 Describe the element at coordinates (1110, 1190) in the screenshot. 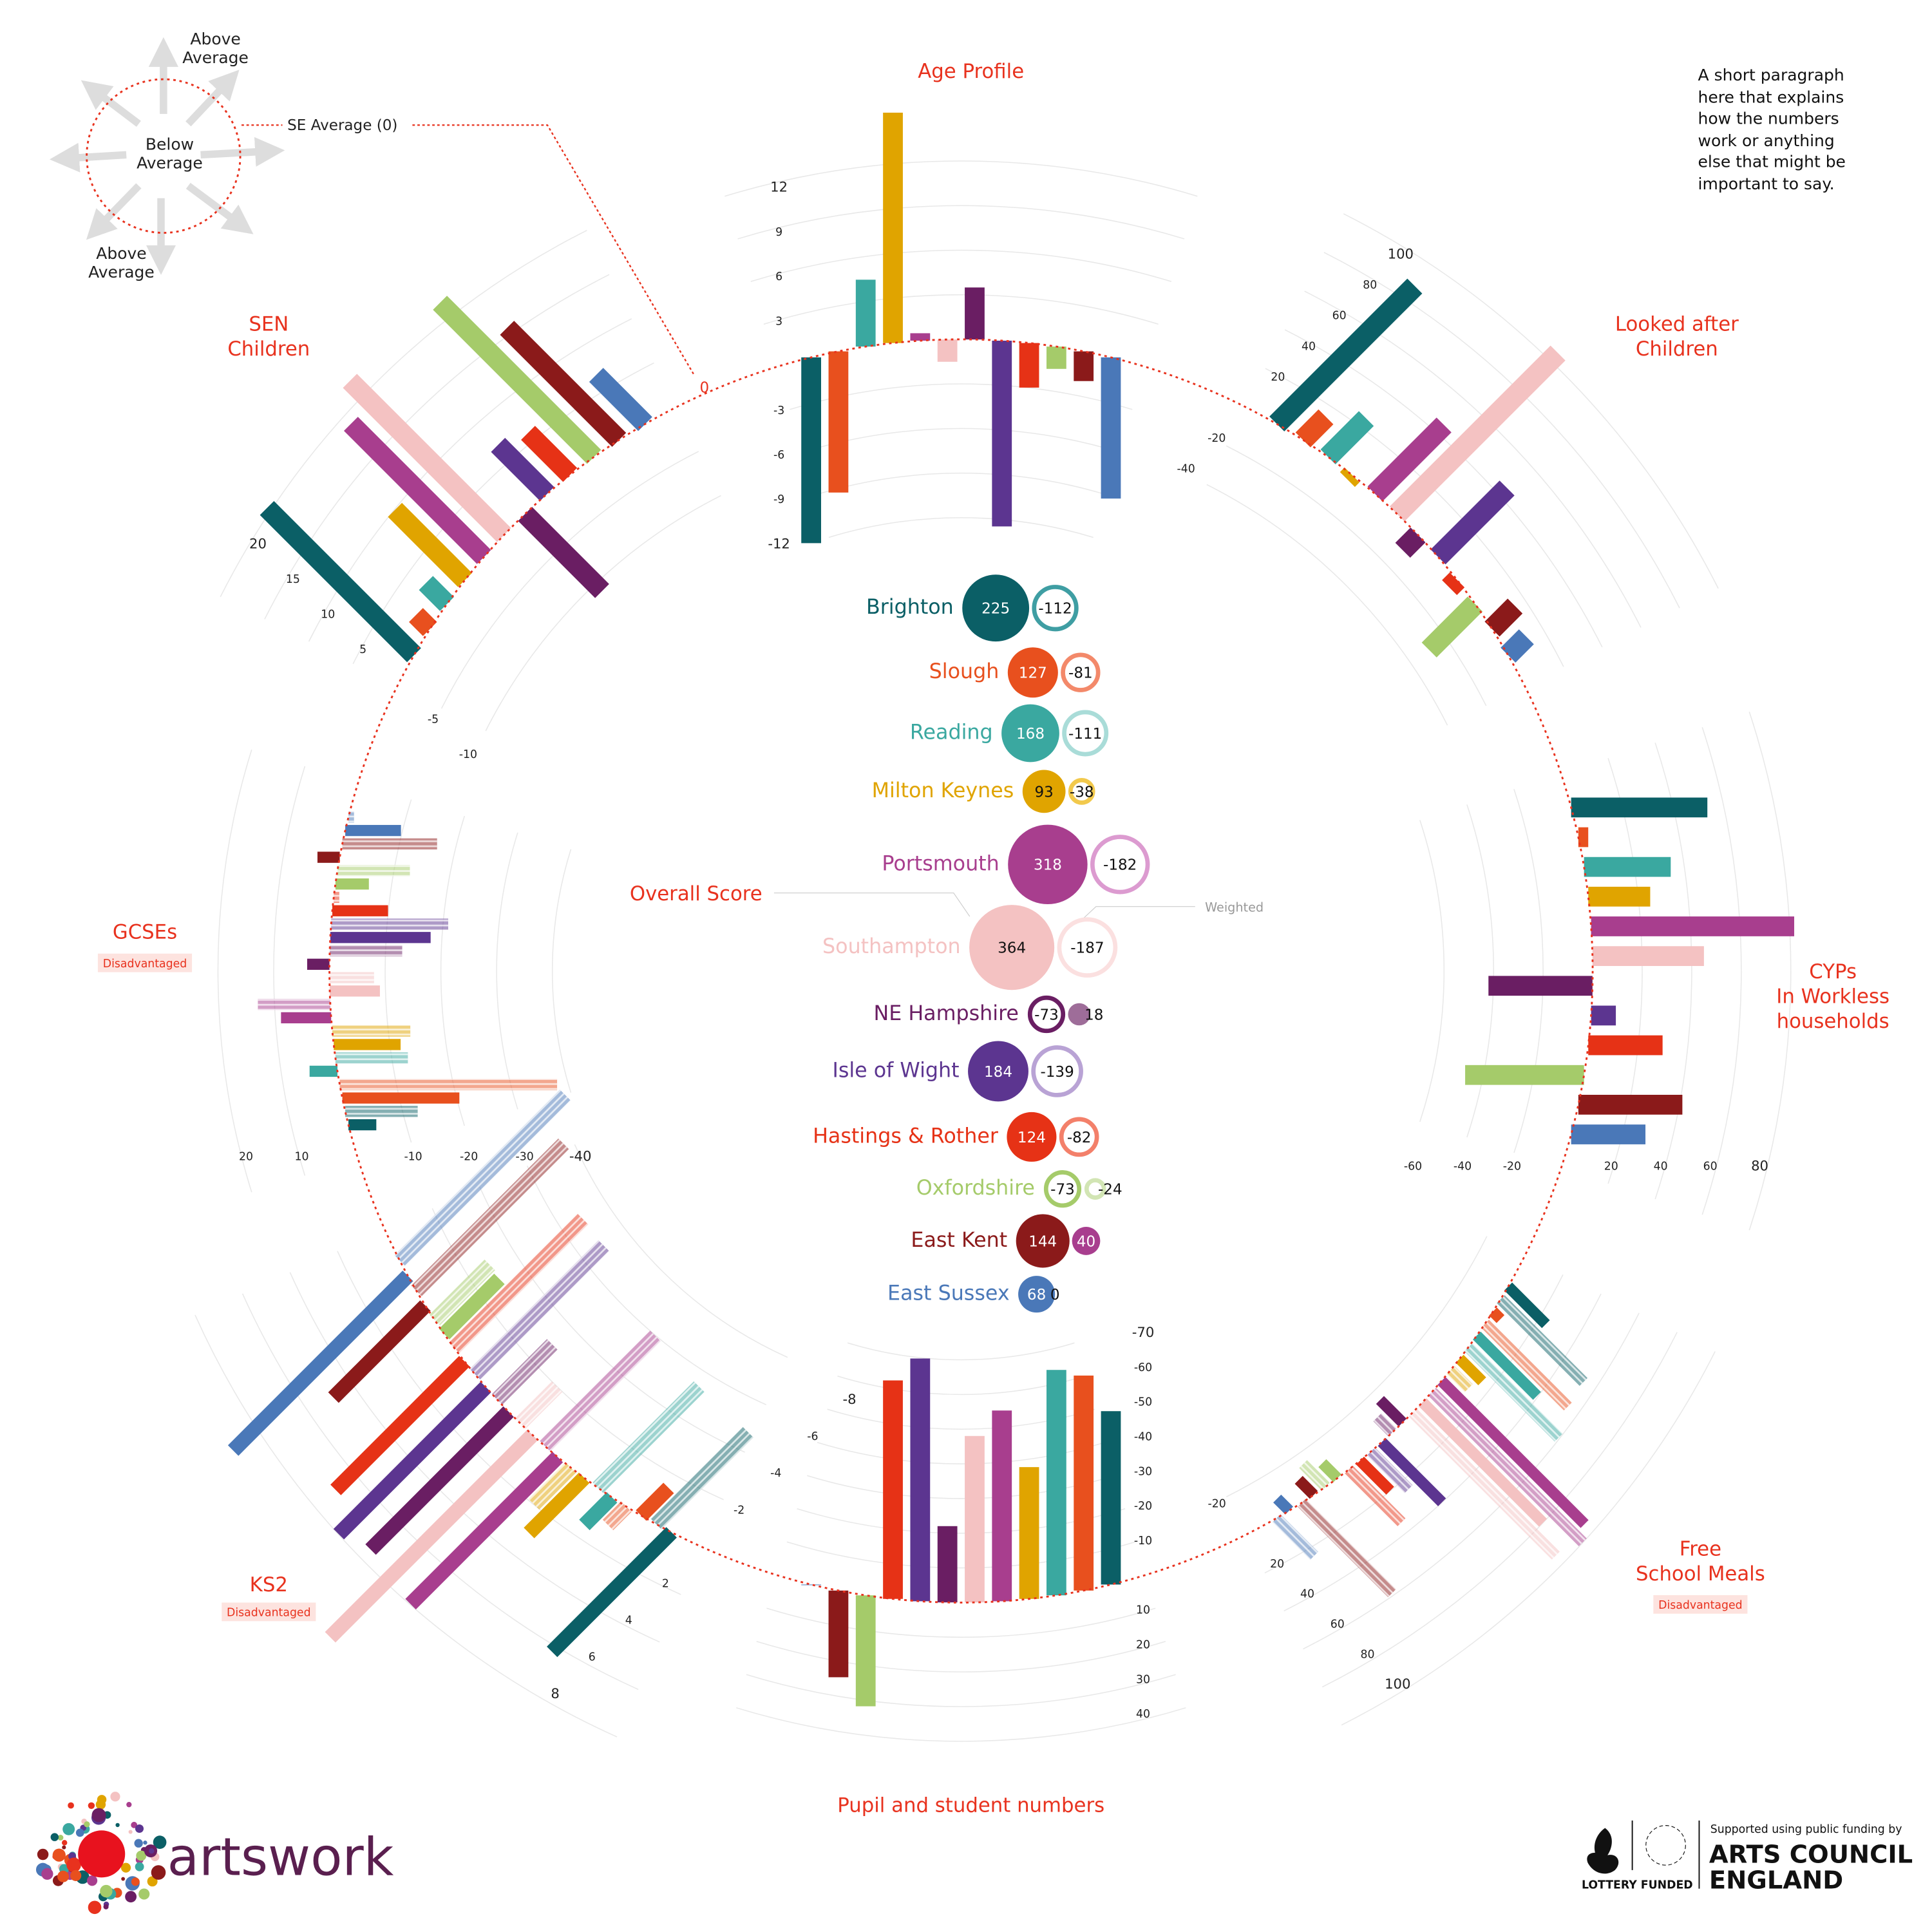

I see `weighted-value: -24` at that location.